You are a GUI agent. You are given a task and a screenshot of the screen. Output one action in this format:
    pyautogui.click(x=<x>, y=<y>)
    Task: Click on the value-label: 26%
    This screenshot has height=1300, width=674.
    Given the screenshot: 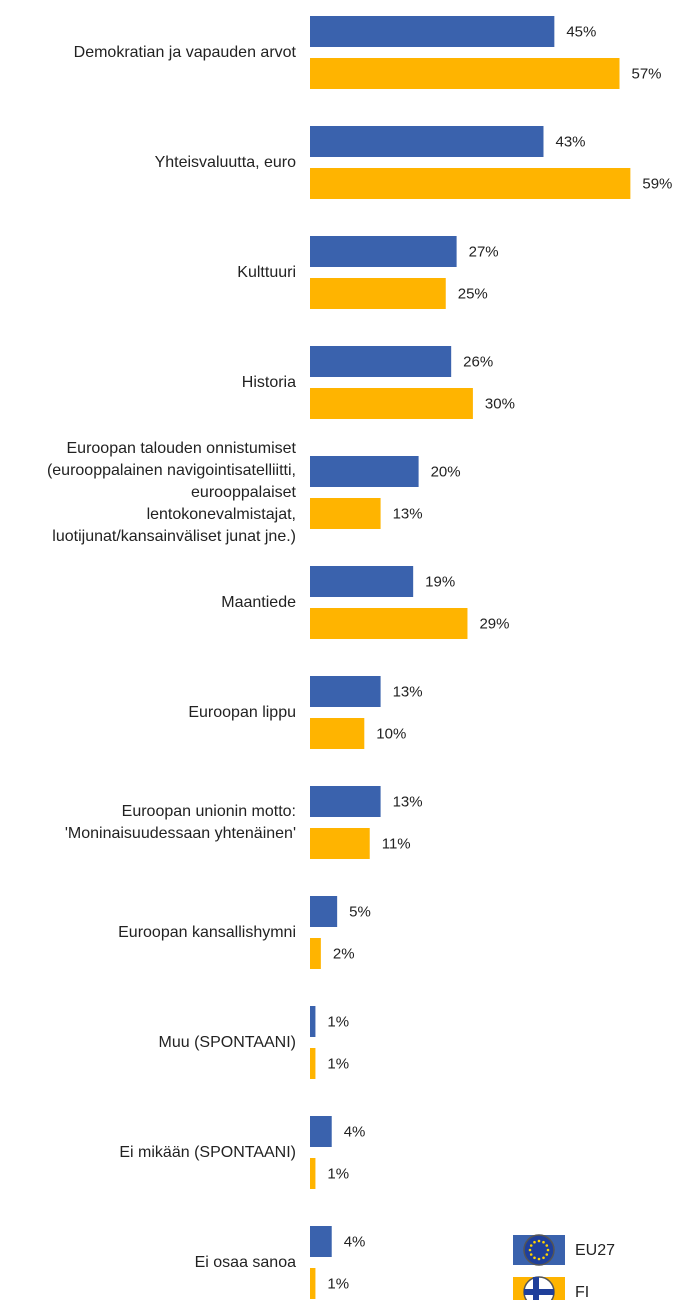 What is the action you would take?
    pyautogui.click(x=478, y=361)
    